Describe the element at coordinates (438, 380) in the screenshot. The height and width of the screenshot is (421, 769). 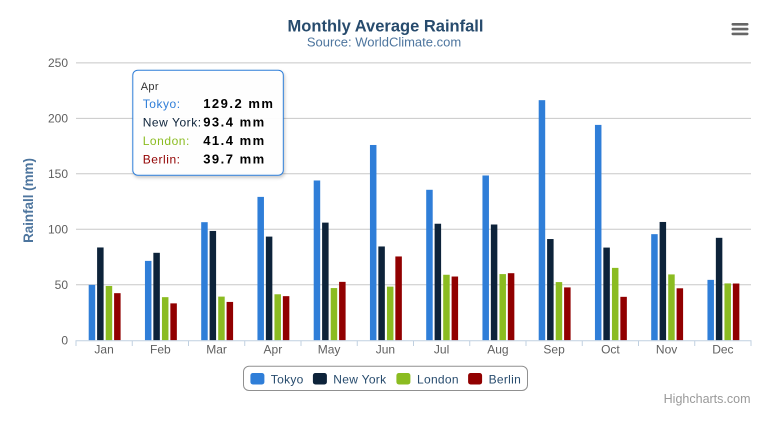
I see `svg-text: London` at that location.